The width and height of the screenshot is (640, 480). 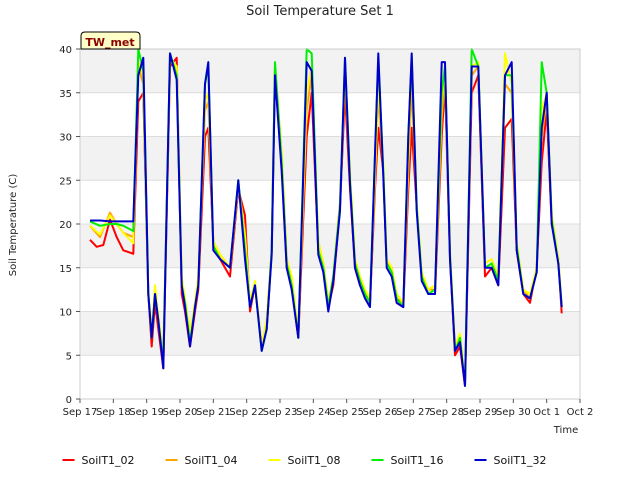 I want to click on x-tick-label: Sep 23, so click(x=280, y=412).